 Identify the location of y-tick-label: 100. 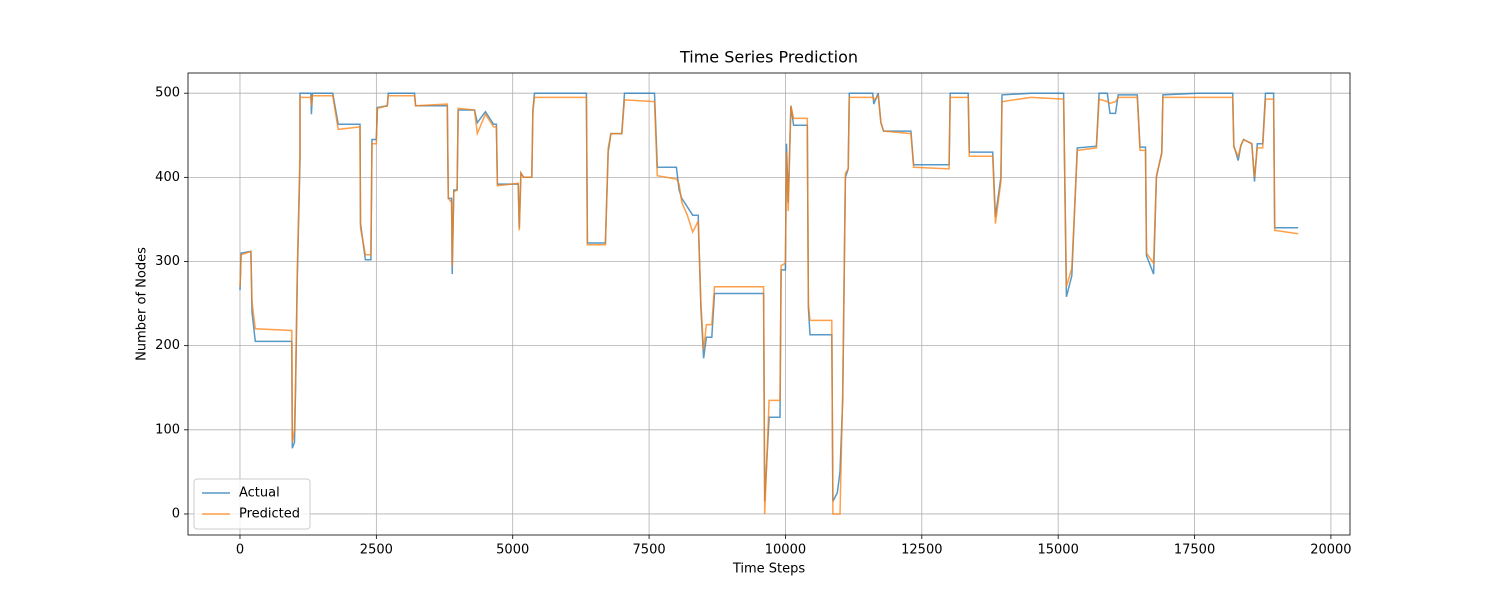
(167, 429).